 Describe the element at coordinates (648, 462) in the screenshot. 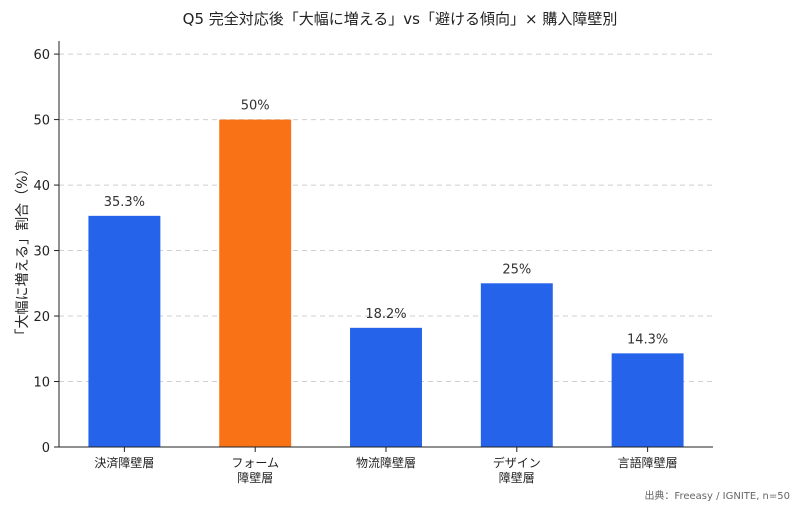

I see `x-category-label: 言語障壁層` at that location.